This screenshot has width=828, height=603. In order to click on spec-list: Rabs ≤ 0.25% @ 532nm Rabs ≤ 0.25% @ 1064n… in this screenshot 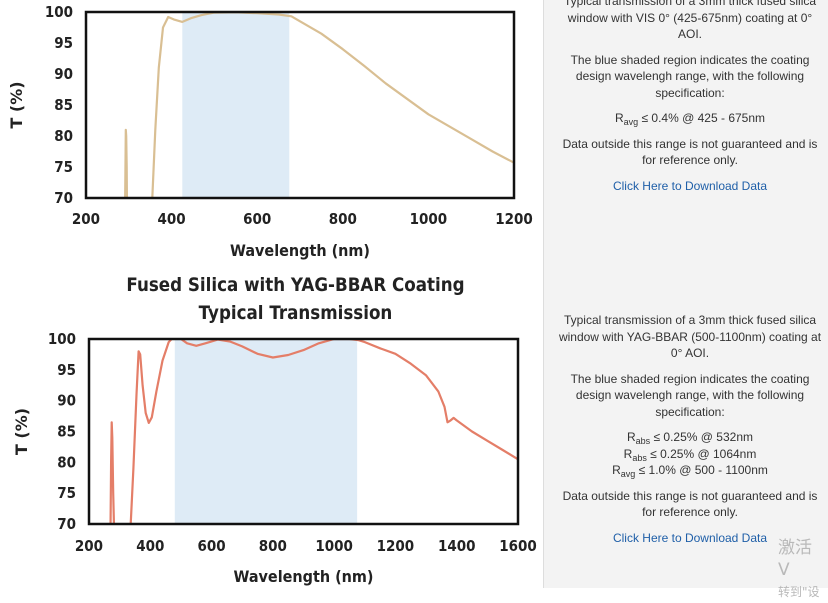, I will do `click(690, 454)`.